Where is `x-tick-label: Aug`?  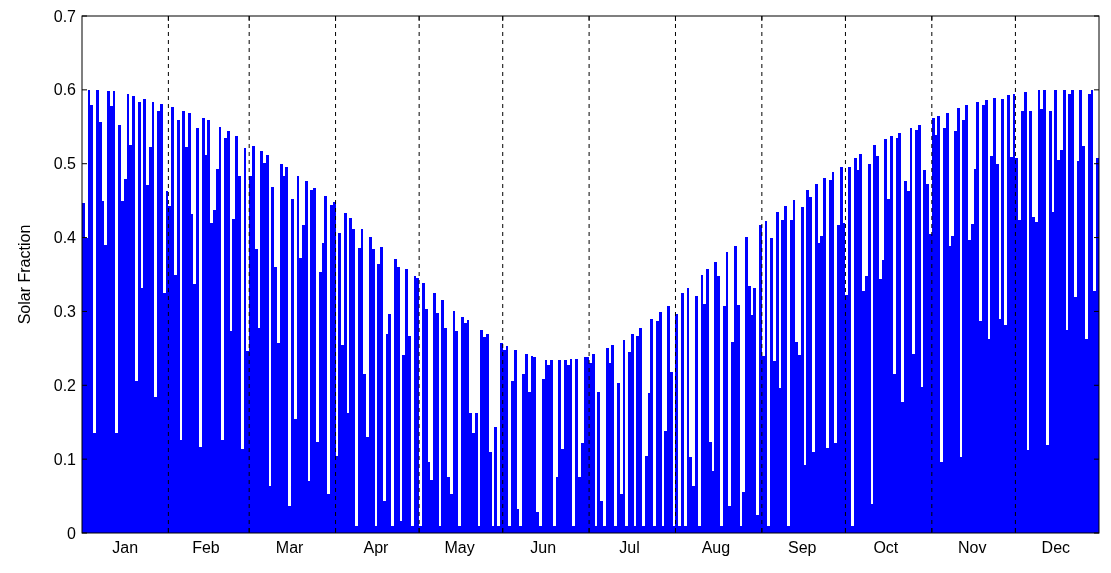
x-tick-label: Aug is located at coordinates (716, 547).